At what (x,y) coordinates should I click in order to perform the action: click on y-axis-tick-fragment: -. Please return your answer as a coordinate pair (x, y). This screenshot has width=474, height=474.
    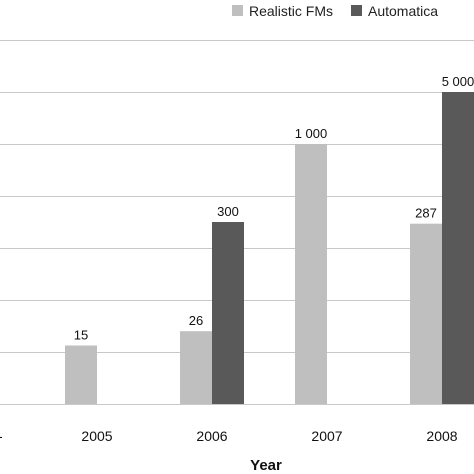
    Looking at the image, I should click on (1, 436).